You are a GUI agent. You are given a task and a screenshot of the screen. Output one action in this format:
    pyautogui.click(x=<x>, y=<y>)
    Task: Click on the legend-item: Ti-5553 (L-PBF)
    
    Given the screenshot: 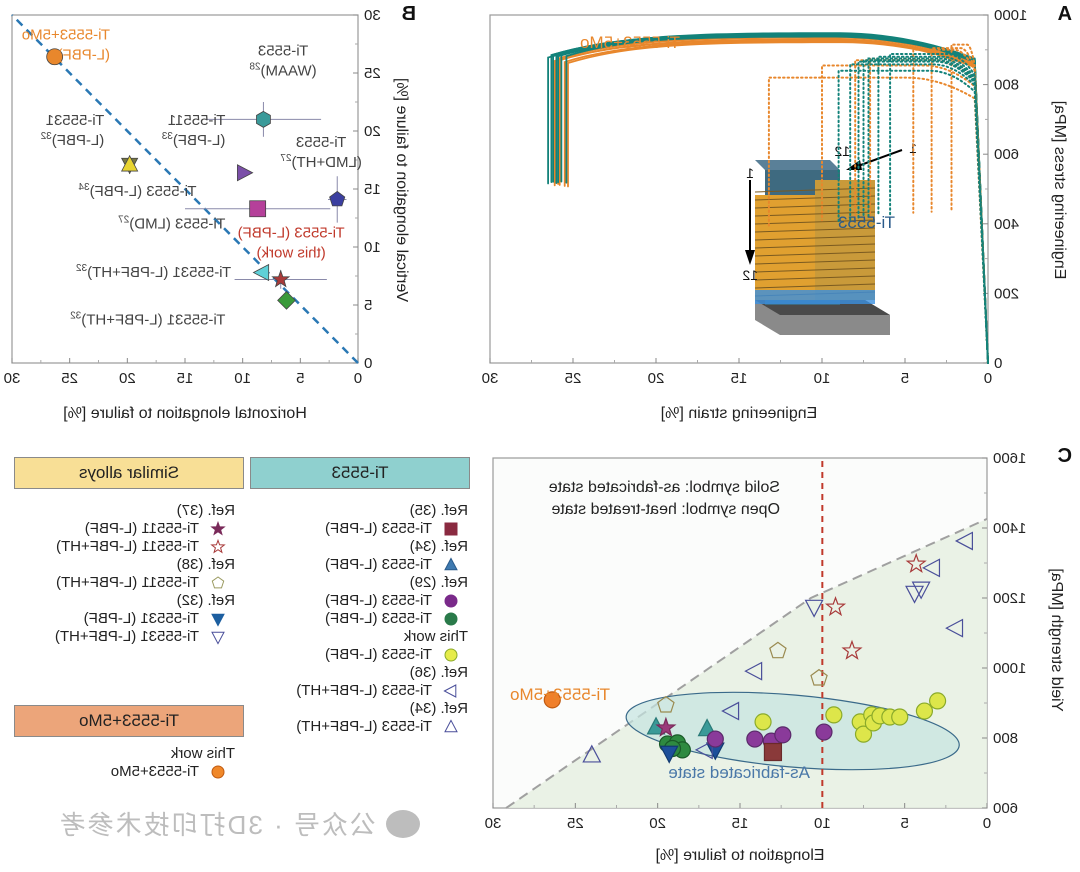 What is the action you would take?
    pyautogui.click(x=382, y=529)
    